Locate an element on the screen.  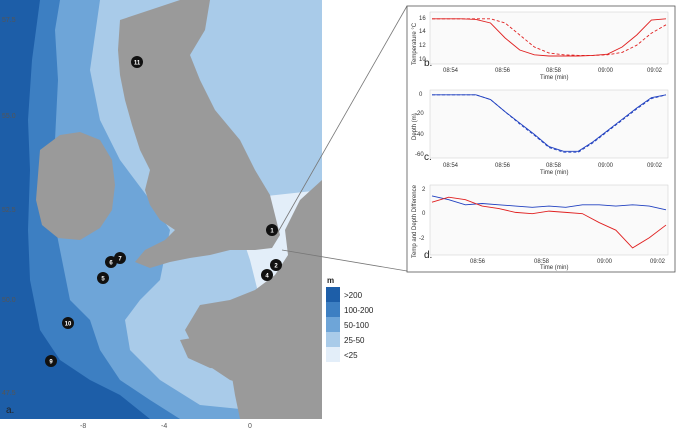
panel-c-ylabel: Depth (m) is located at coordinates (415, 126).